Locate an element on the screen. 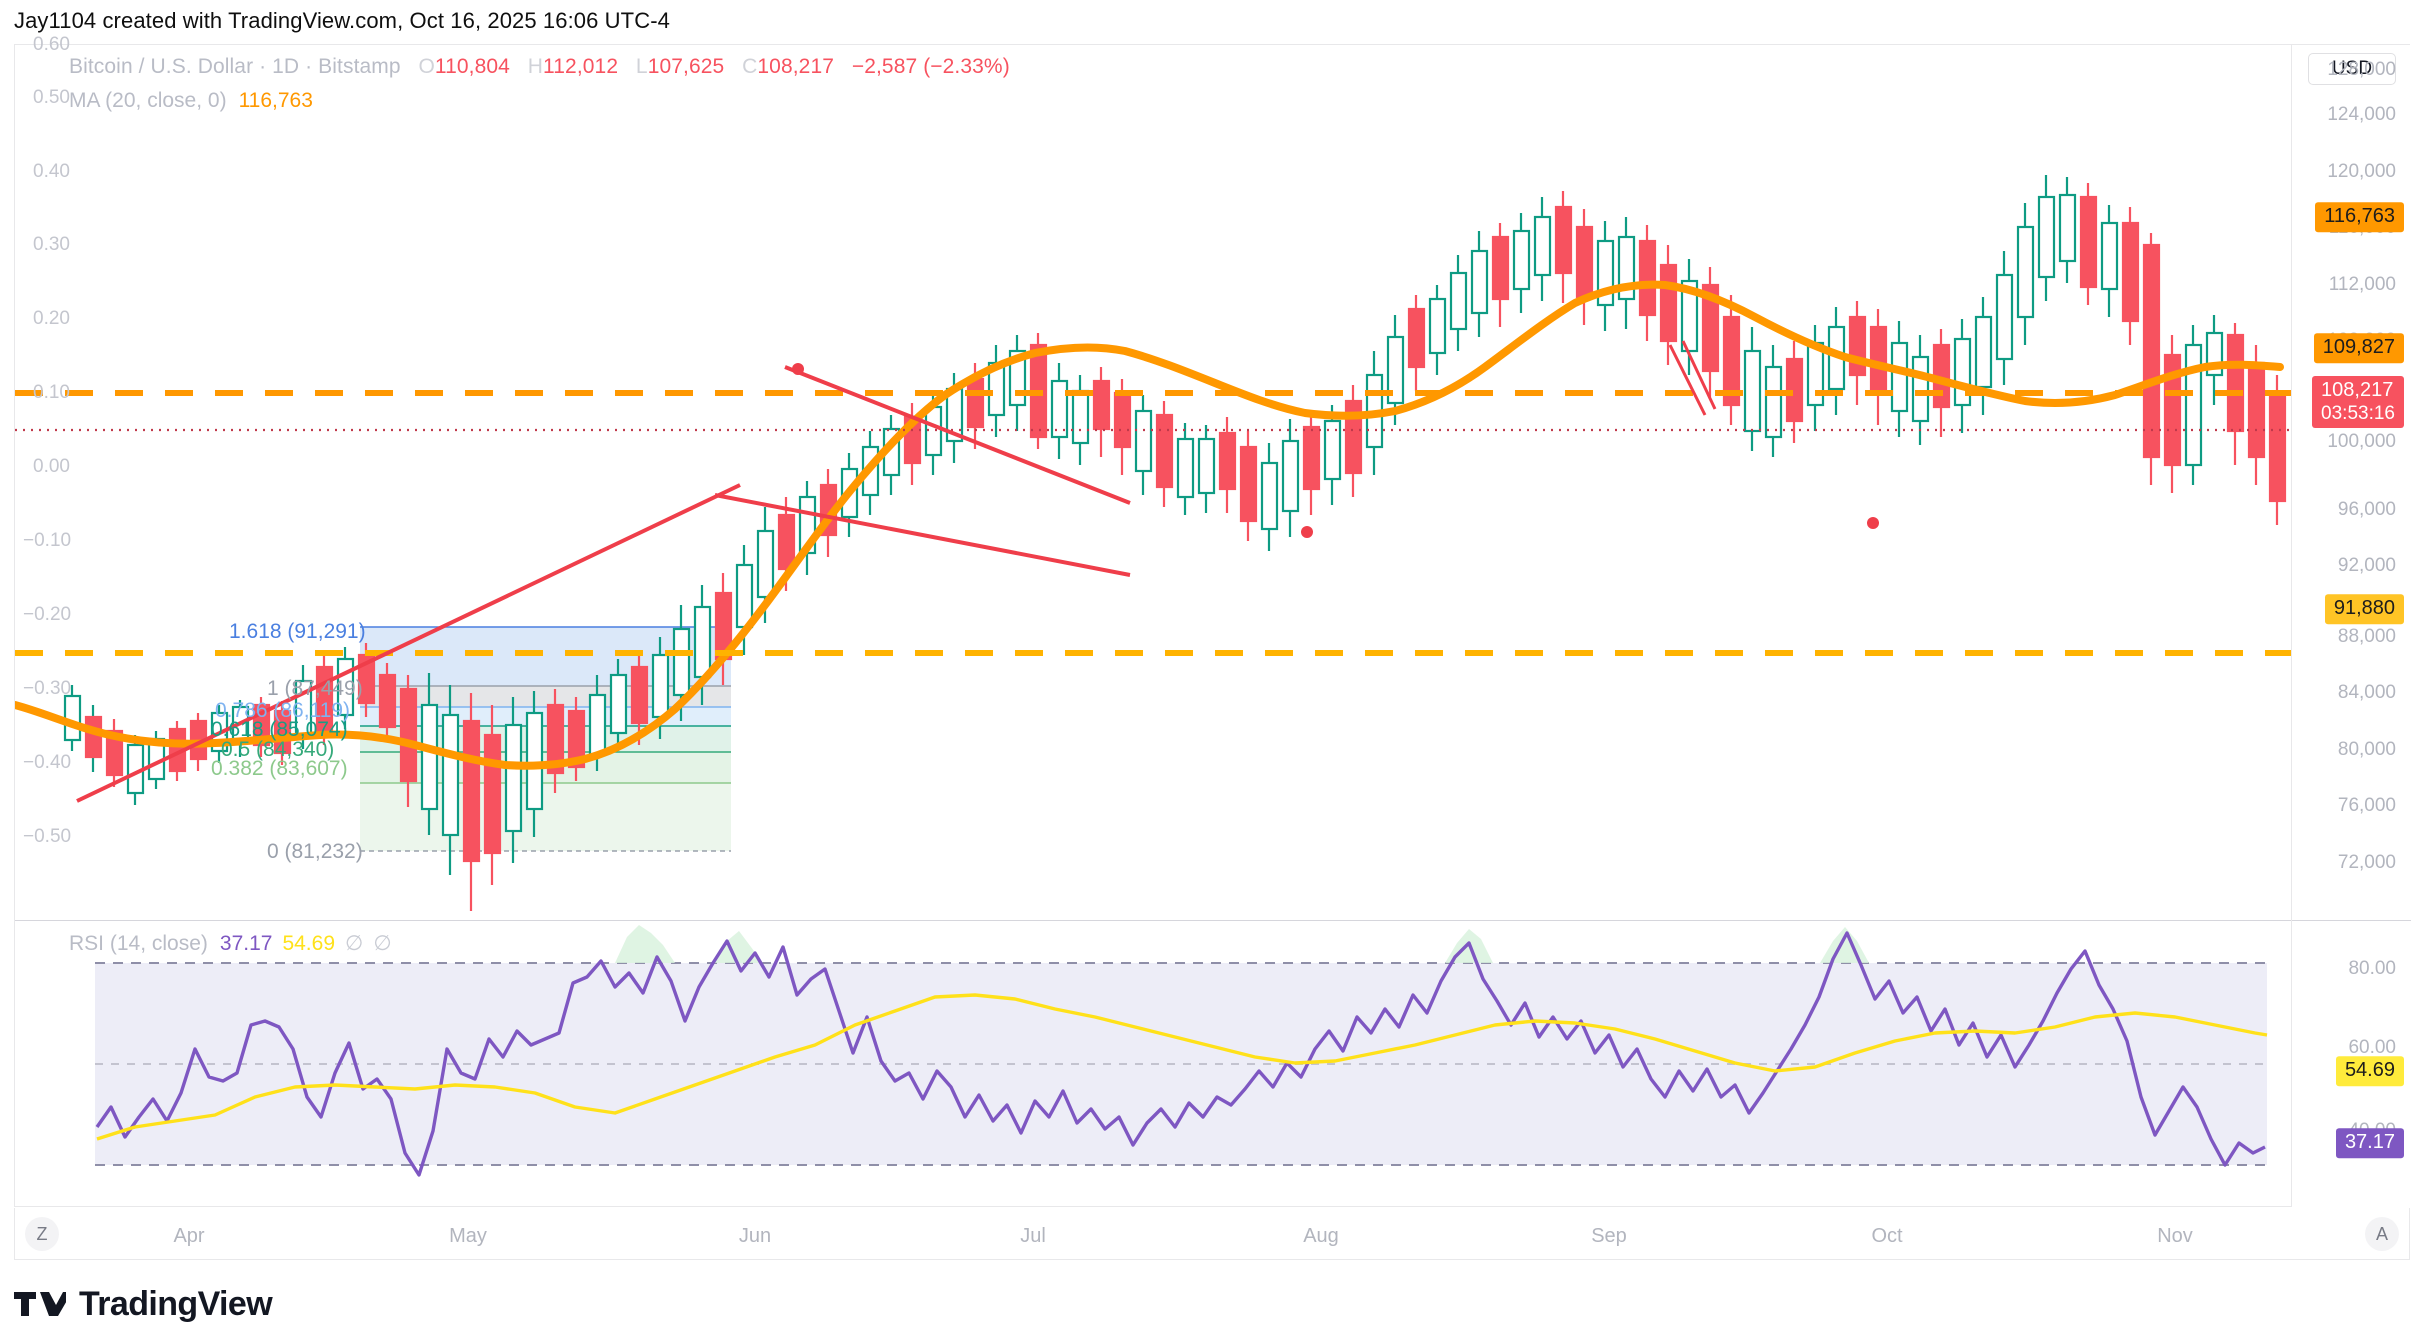 The image size is (2424, 1340). rsi-tick: 60.00 is located at coordinates (2372, 1047).